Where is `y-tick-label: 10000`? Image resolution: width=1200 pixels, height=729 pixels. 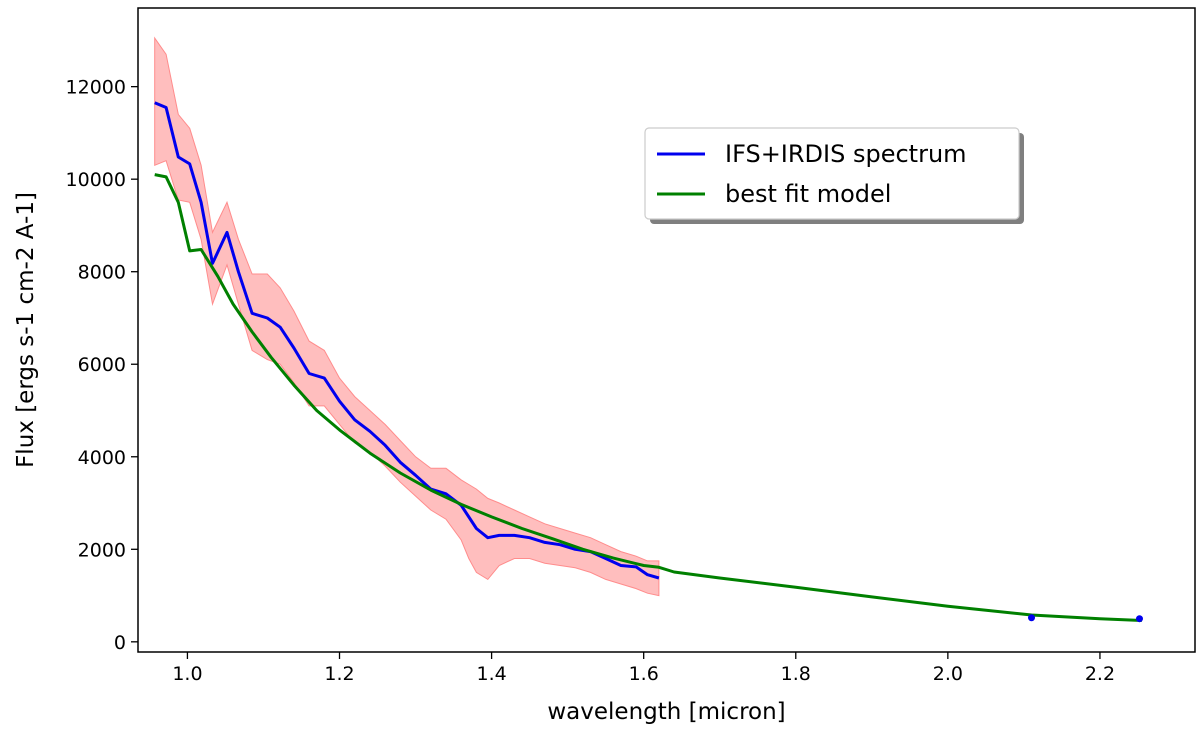
y-tick-label: 10000 is located at coordinates (96, 180).